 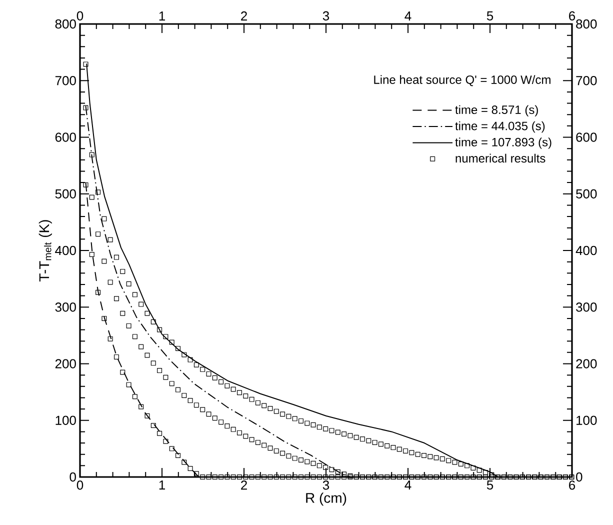 I want to click on y-tick-label: 700, so click(x=65, y=81).